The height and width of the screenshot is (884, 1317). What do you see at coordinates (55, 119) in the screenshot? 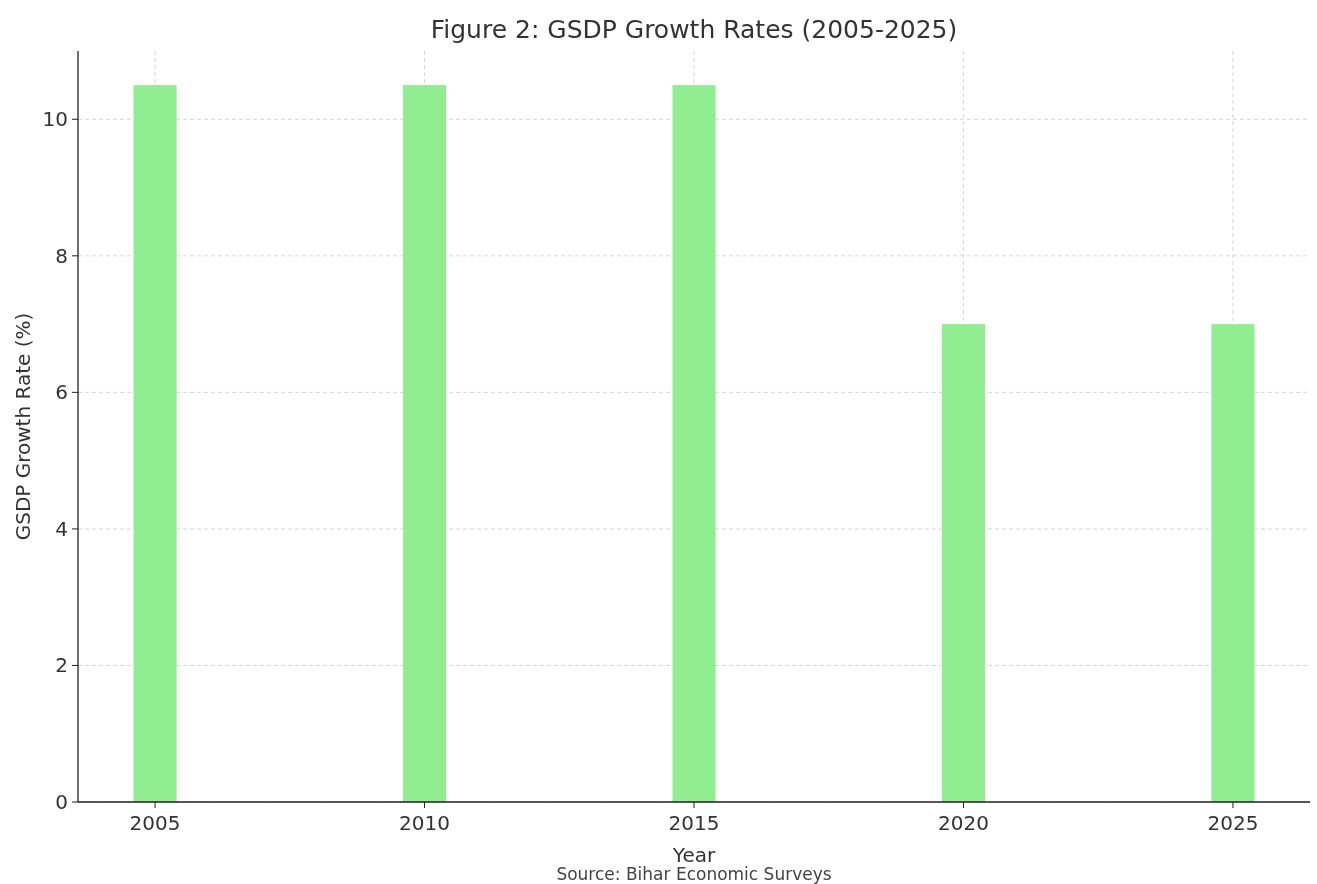
I see `y-tick-label: 10` at bounding box center [55, 119].